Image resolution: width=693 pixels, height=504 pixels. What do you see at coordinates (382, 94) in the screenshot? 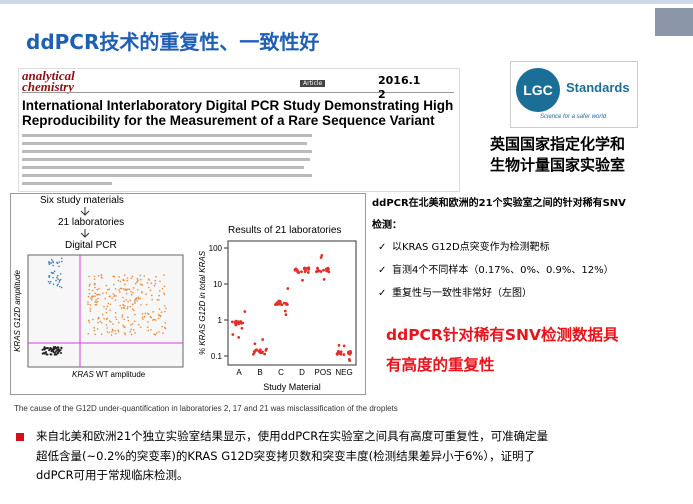
I see `date-line: 2` at bounding box center [382, 94].